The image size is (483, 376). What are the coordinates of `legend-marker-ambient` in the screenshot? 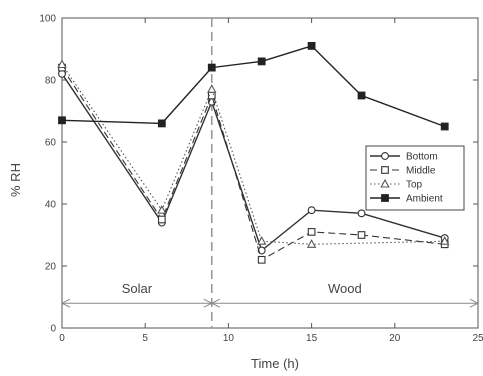 It's located at (385, 198).